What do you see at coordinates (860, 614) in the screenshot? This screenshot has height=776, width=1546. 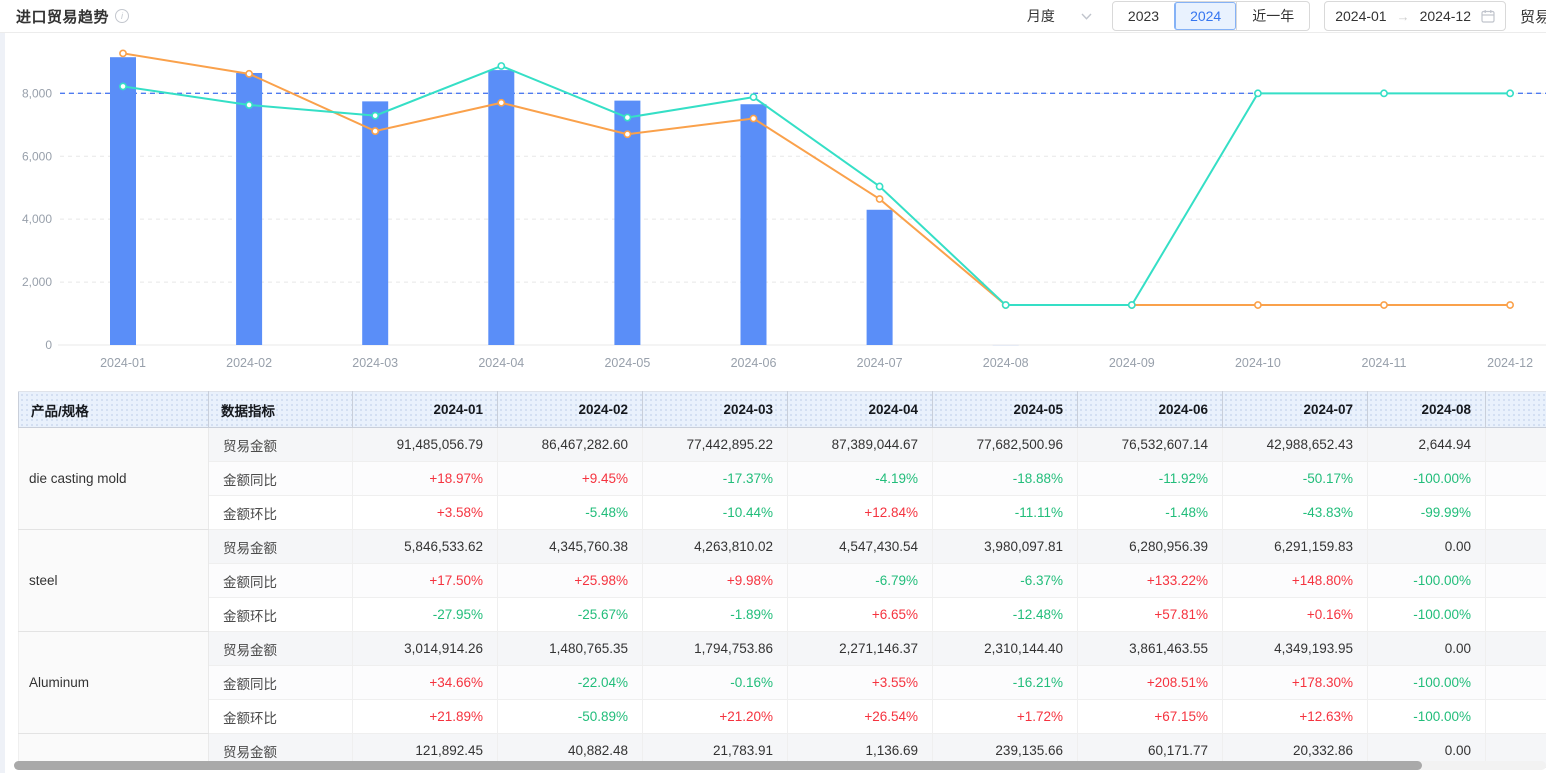 I see `value-cell: +6.65%` at bounding box center [860, 614].